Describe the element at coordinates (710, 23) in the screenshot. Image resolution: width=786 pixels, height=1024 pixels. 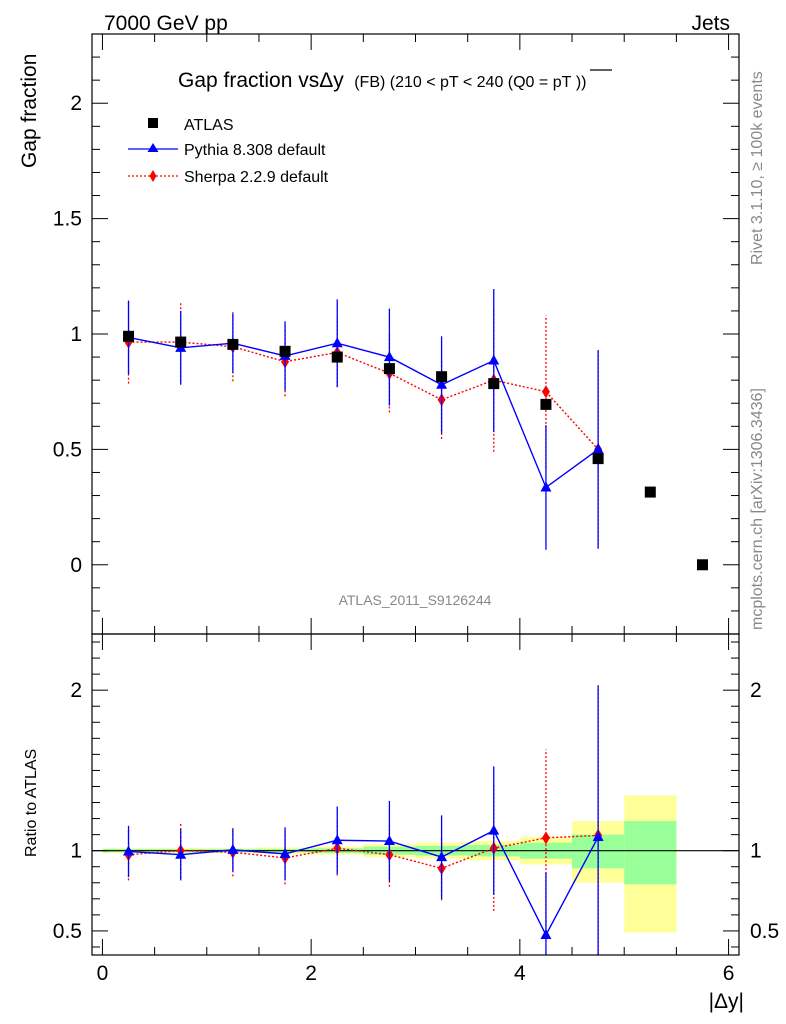
I see `header-right: Jets` at that location.